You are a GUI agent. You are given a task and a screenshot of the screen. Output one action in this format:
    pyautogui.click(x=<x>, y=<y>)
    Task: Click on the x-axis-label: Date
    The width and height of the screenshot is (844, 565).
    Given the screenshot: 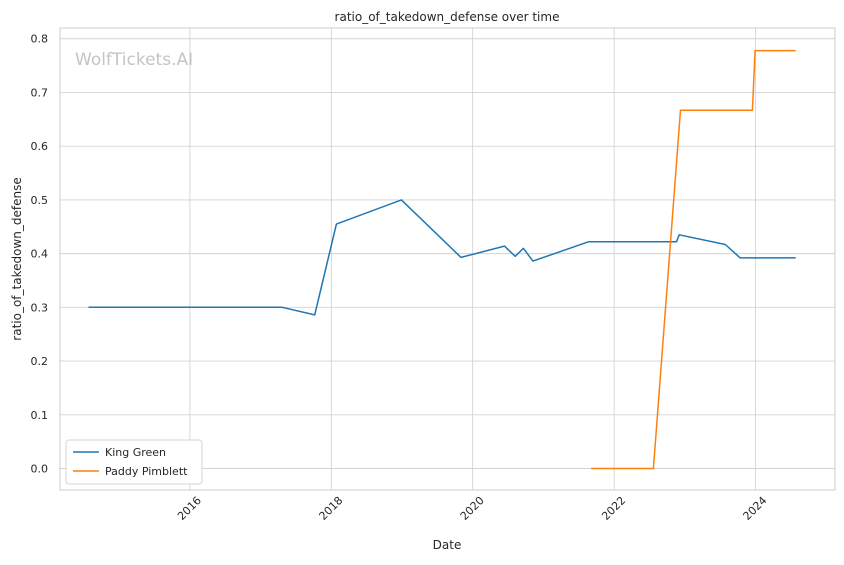 What is the action you would take?
    pyautogui.click(x=447, y=545)
    